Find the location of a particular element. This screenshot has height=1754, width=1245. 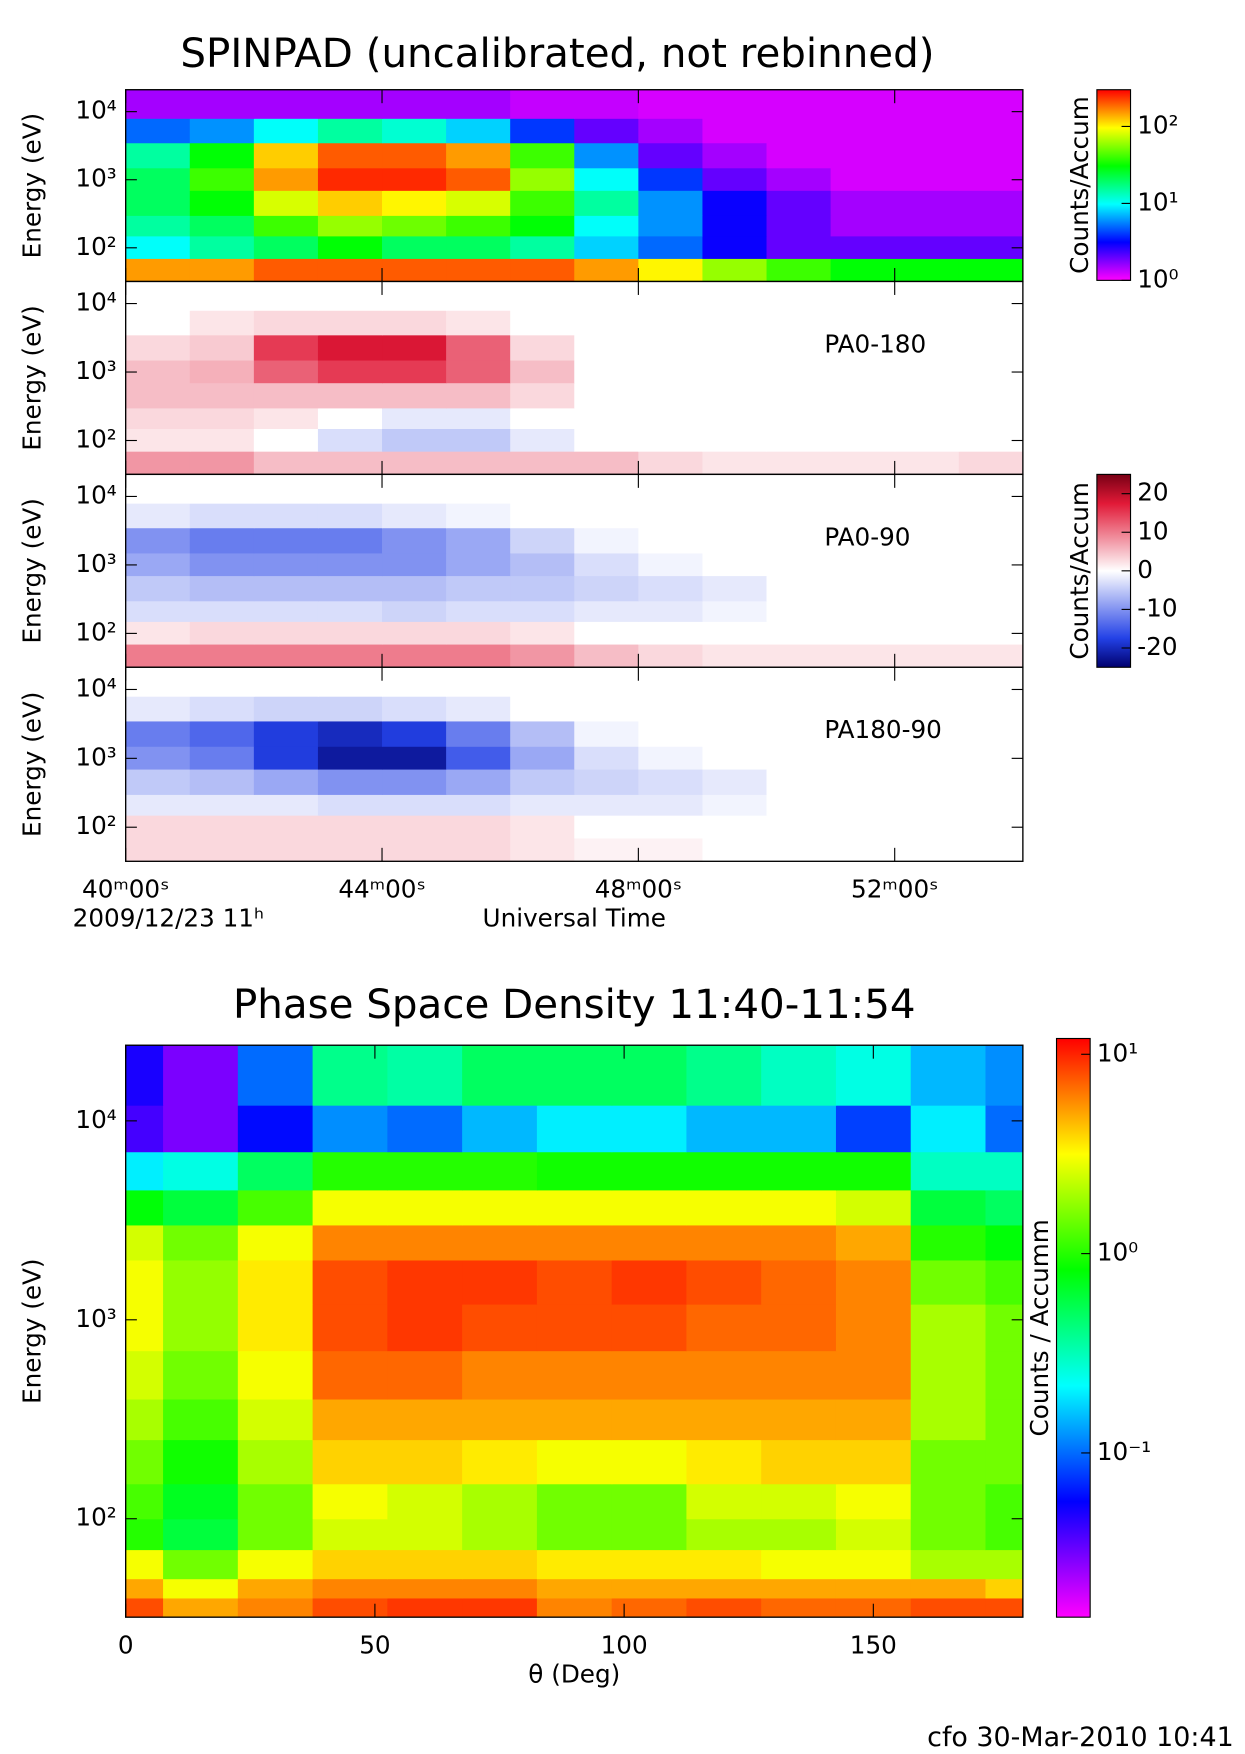

chart-title: SPINPAD (uncalibrated, not rebinned) is located at coordinates (557, 53).